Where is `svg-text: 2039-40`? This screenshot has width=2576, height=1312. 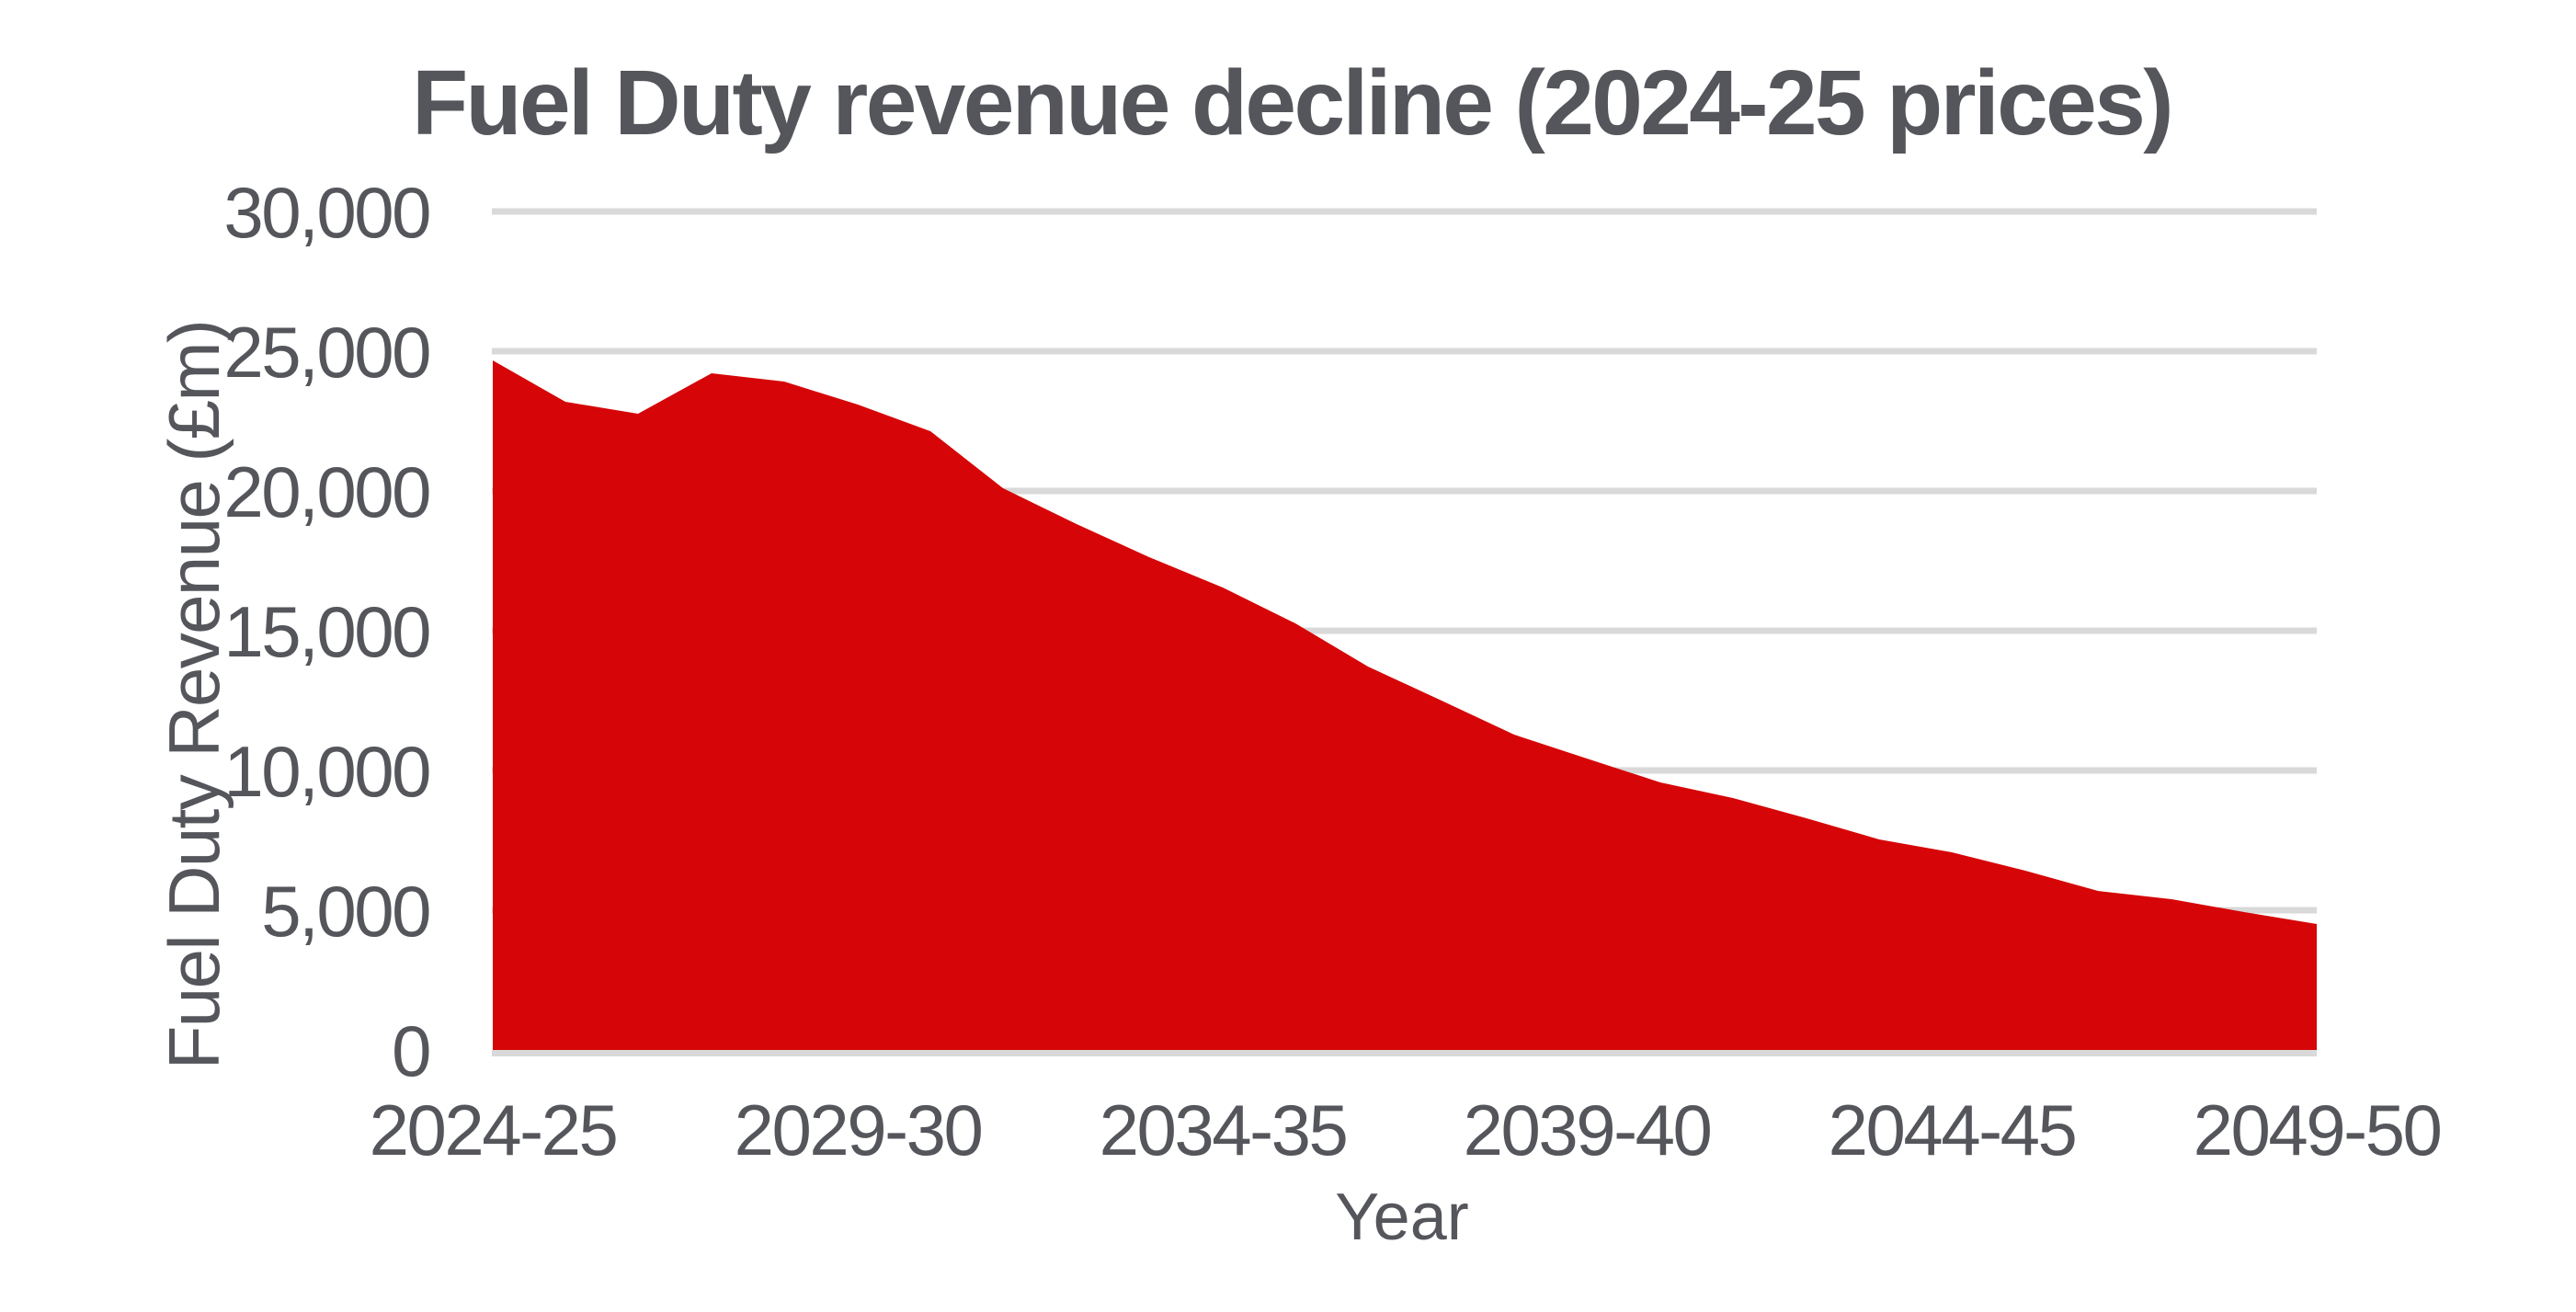 svg-text: 2039-40 is located at coordinates (1587, 1130).